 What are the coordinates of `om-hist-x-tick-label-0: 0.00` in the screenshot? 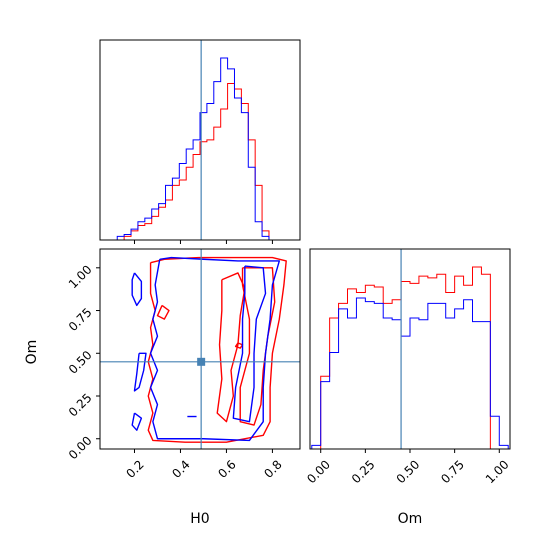 It's located at (318, 471).